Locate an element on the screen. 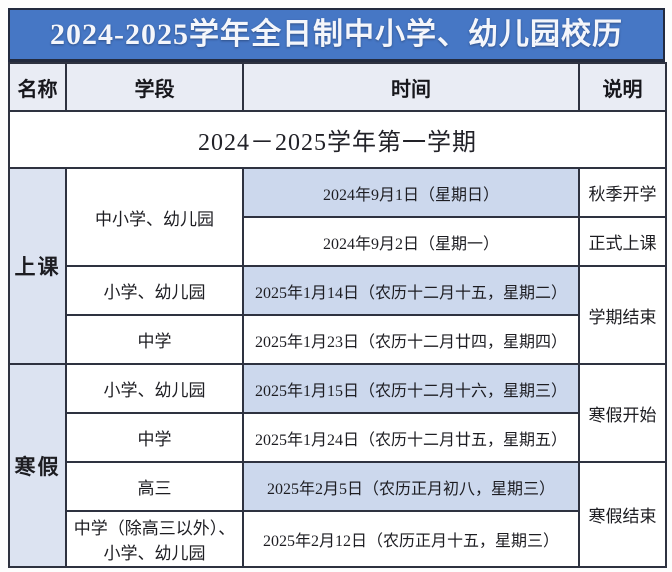 The image size is (672, 572). time-cell: 2025年1月14日（农历十二月十五，星期二） is located at coordinates (411, 290).